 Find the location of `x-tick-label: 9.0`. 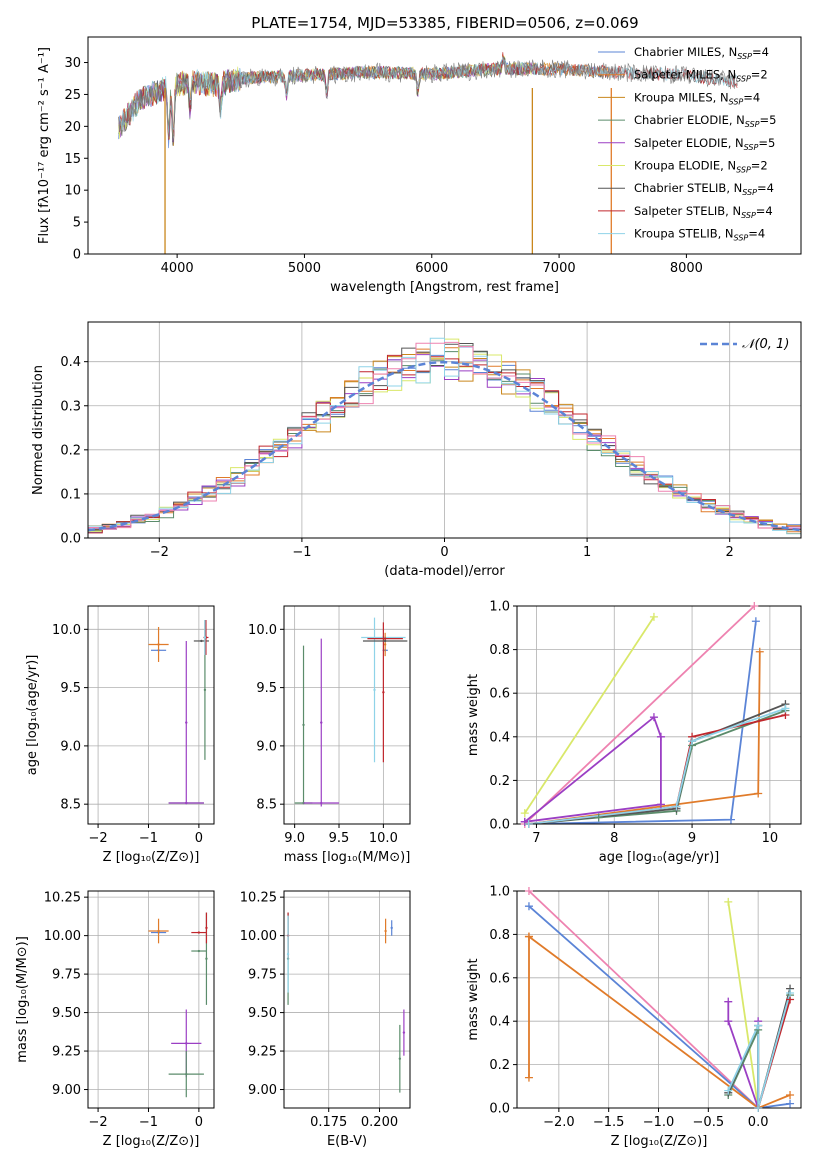

x-tick-label: 9.0 is located at coordinates (294, 838).